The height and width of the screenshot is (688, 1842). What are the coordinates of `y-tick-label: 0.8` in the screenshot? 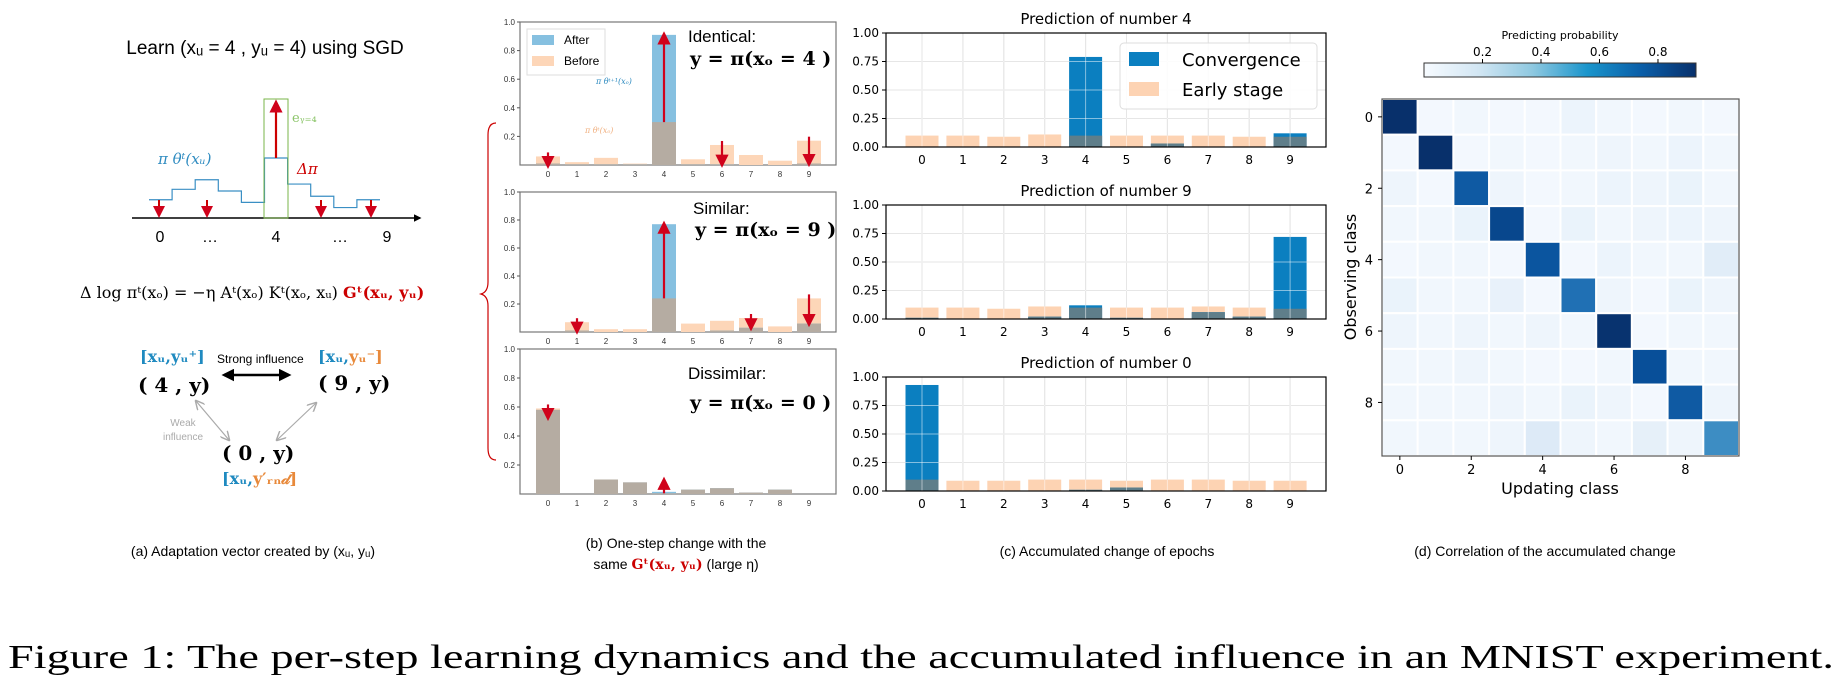 It's located at (510, 51).